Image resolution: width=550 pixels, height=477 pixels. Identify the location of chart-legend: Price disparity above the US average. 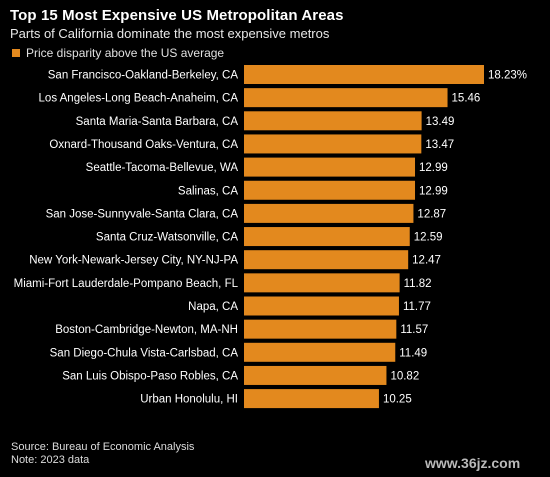
(118, 53).